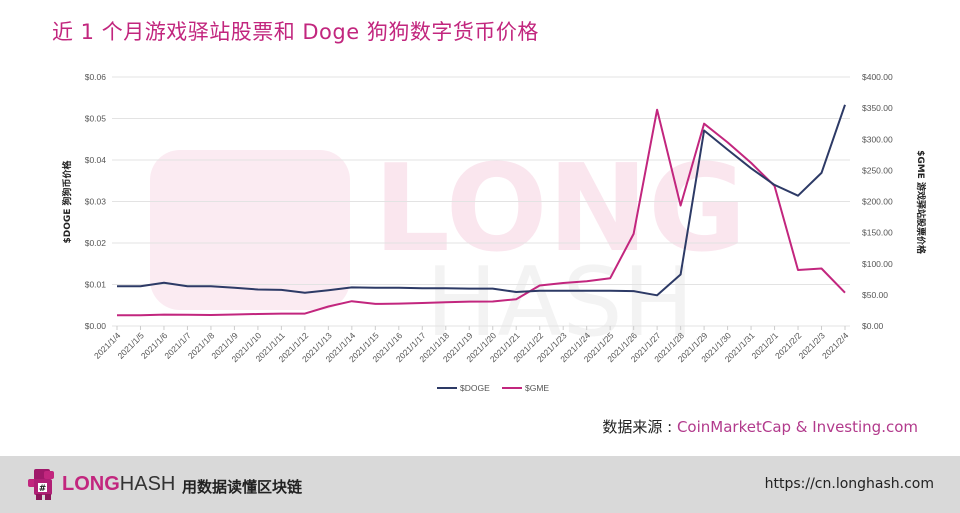  Describe the element at coordinates (560, 303) in the screenshot. I see `svg-text: HASH` at that location.